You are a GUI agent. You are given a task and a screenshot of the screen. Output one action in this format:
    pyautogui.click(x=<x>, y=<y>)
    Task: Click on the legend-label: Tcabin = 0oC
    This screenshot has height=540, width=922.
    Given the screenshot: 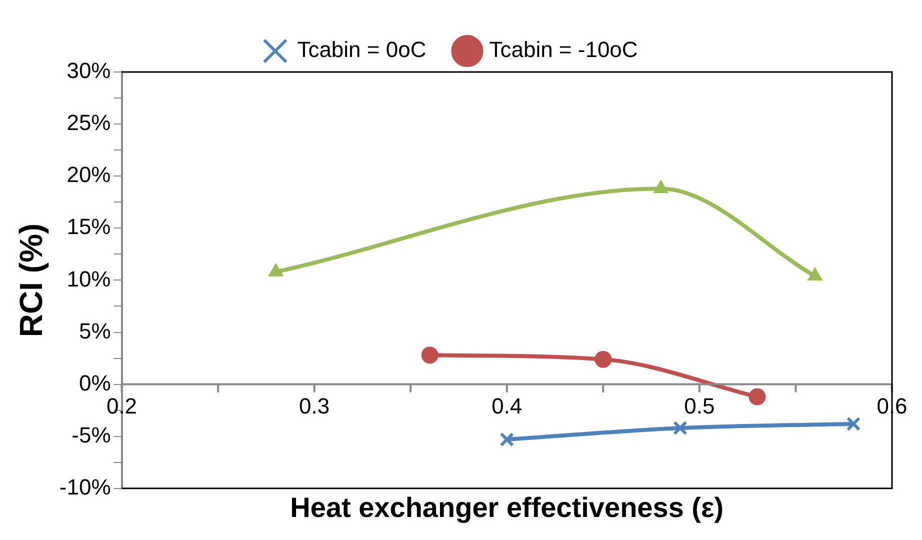 What is the action you would take?
    pyautogui.click(x=361, y=49)
    